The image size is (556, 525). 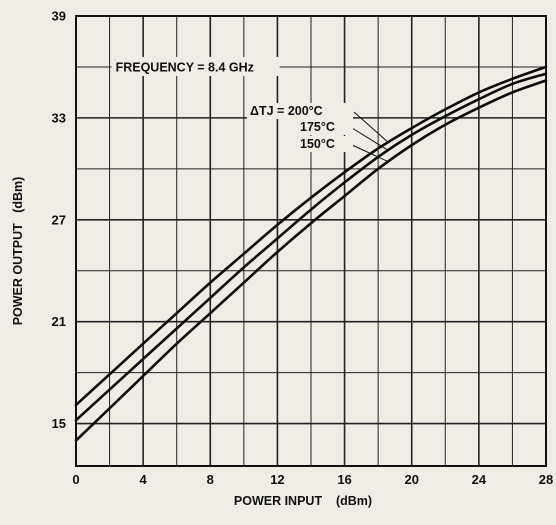 I want to click on frequency-annotation-group: FREQUENCY = 8.4 GHz, so click(x=195, y=66).